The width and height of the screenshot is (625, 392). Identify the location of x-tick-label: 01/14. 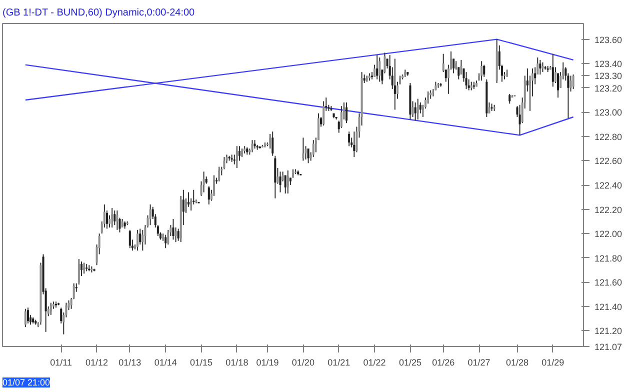
(165, 363).